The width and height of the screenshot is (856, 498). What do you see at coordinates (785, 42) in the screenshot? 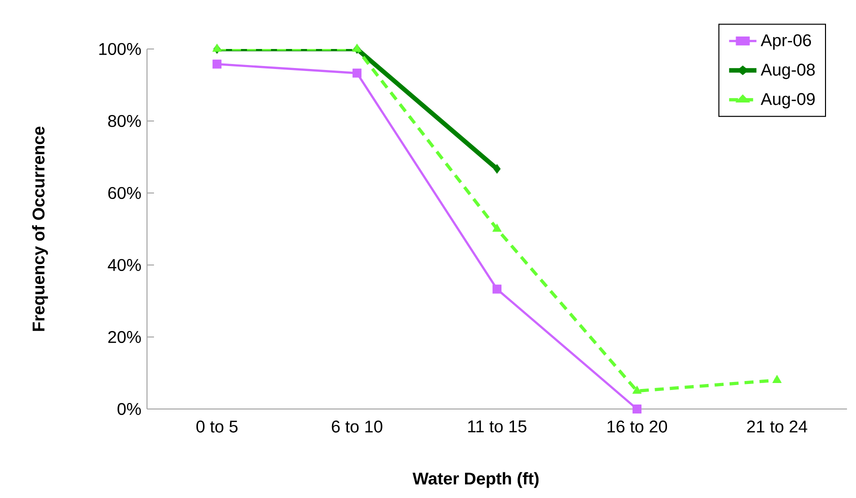
I see `legend-label: Apr-06` at bounding box center [785, 42].